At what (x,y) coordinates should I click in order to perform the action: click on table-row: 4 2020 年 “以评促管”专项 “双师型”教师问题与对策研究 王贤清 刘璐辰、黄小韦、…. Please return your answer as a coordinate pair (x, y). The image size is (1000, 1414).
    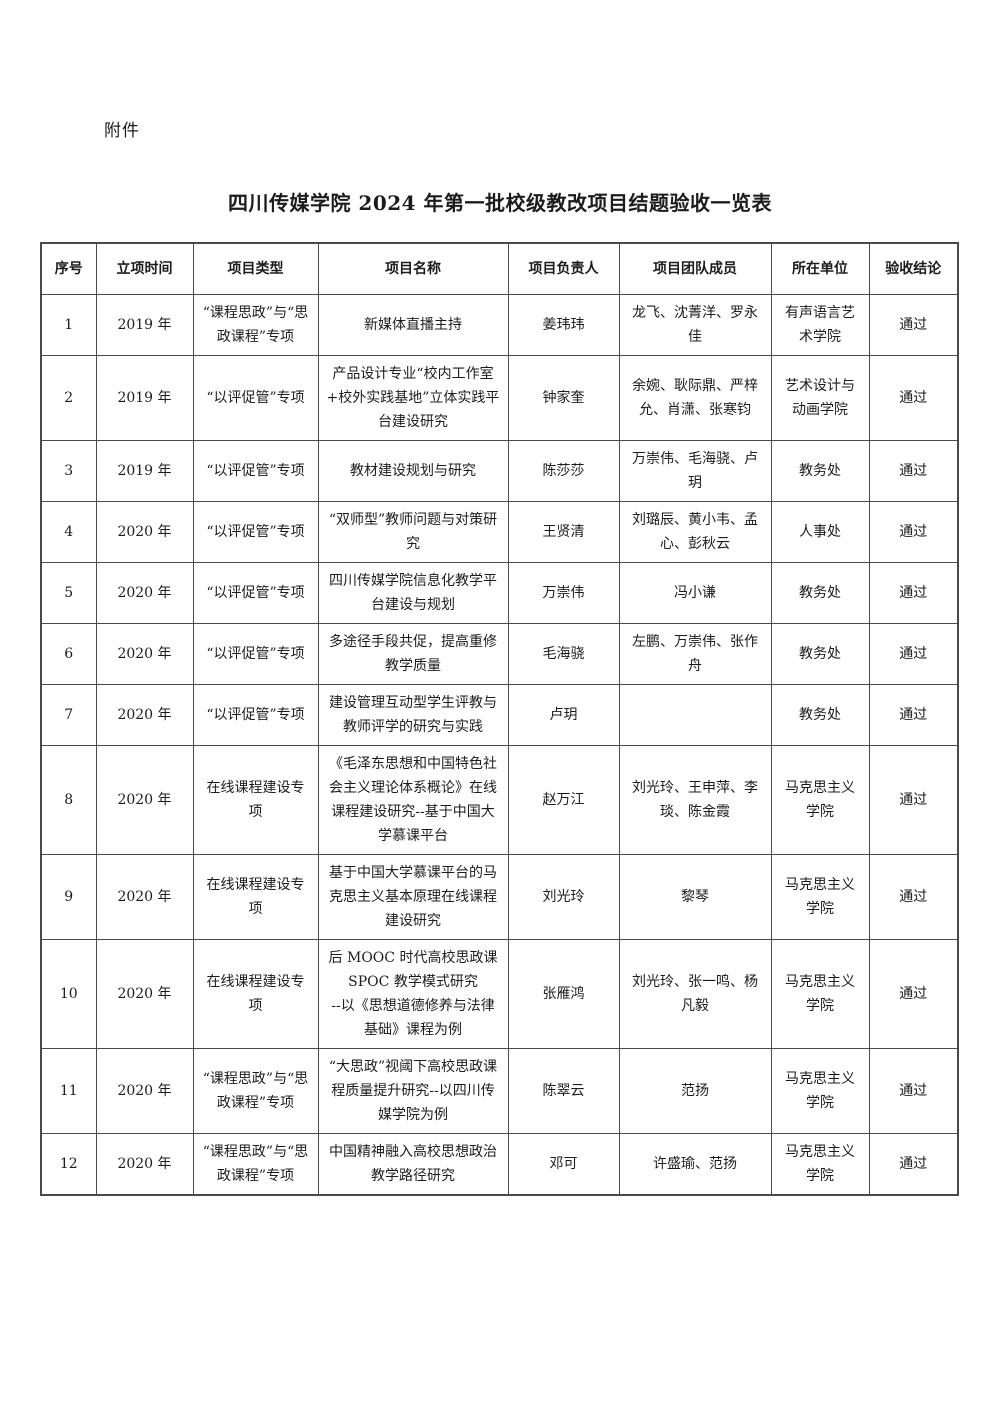
    Looking at the image, I should click on (499, 532).